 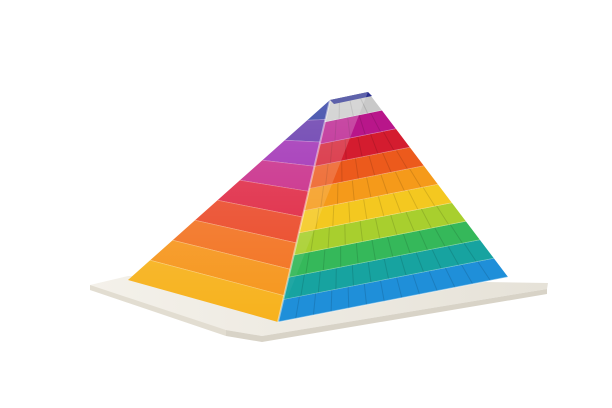 What do you see at coordinates (158, 310) in the screenshot?
I see `base-plate-edge-left` at bounding box center [158, 310].